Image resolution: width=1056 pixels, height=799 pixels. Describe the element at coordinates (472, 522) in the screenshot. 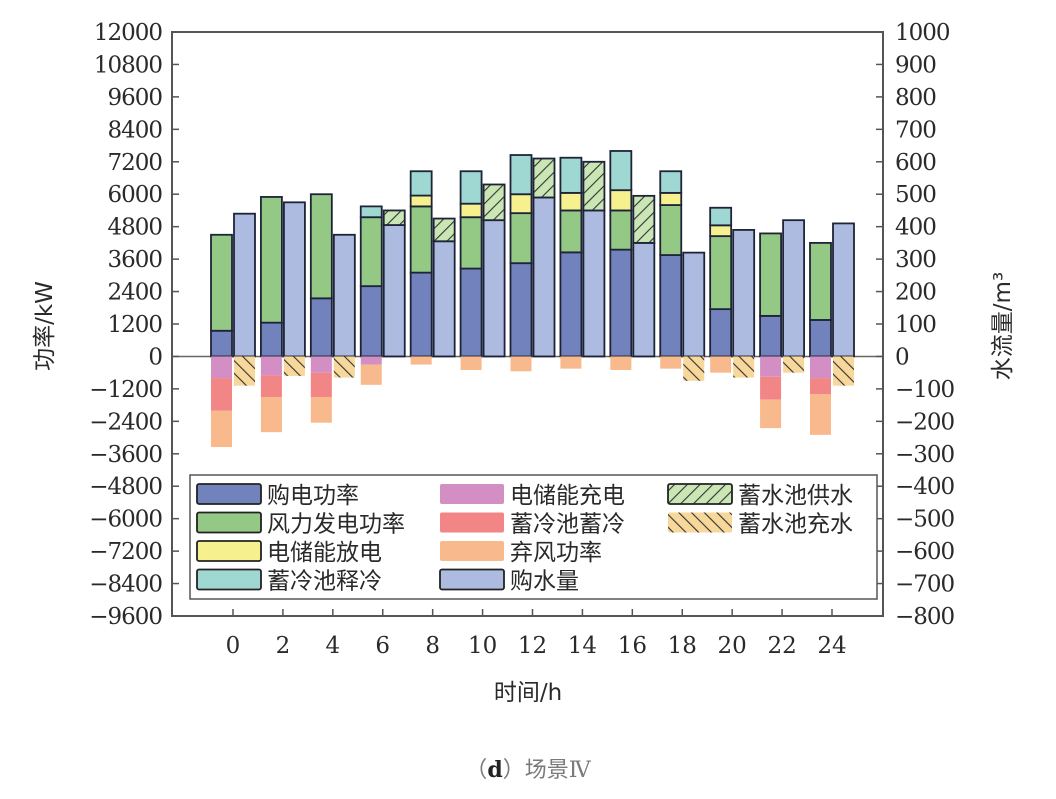

I see `legend-swatch-cold-storage` at that location.